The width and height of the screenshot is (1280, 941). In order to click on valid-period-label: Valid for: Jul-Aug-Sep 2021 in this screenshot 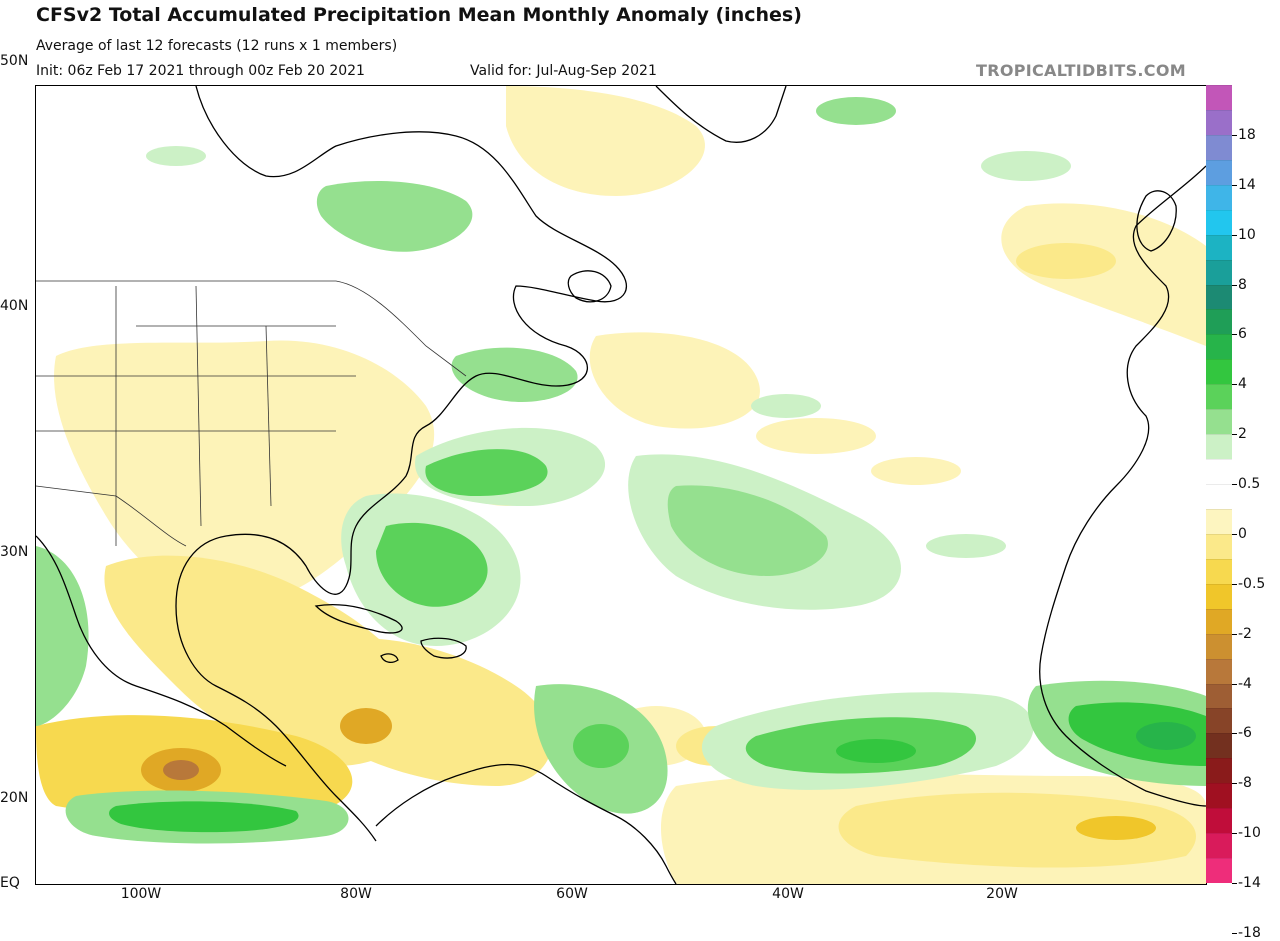, I will do `click(563, 71)`.